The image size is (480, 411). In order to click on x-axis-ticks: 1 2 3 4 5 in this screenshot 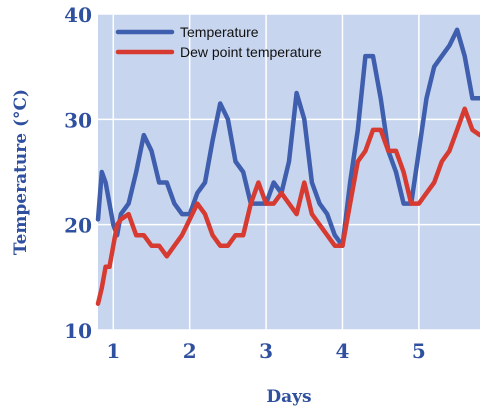, I will do `click(266, 351)`.